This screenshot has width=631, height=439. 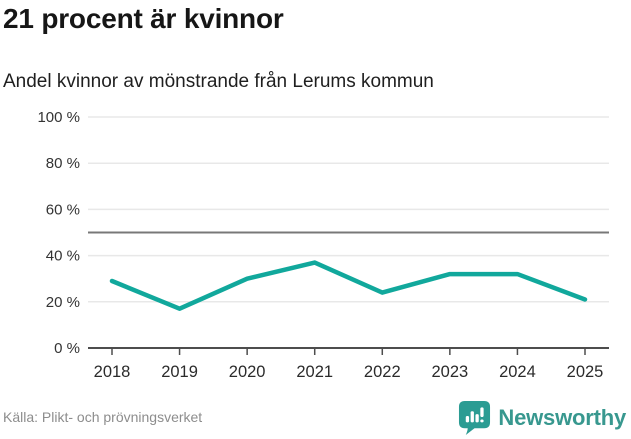 I want to click on x-axis-tick-label: 2021, so click(x=314, y=372).